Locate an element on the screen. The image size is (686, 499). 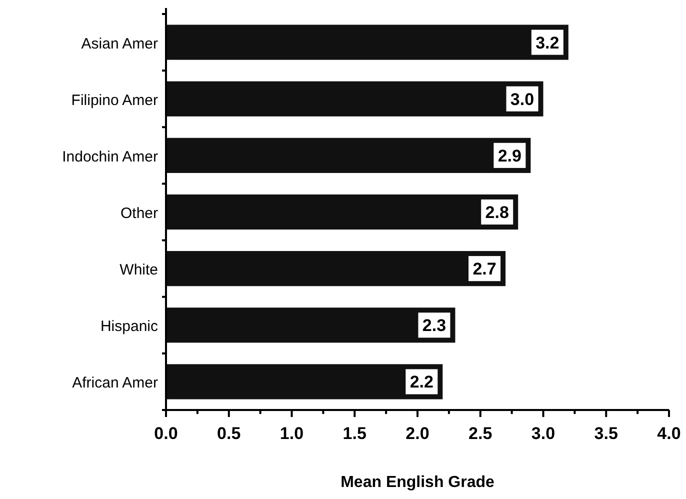
x-tick-label: 3.0 is located at coordinates (543, 433).